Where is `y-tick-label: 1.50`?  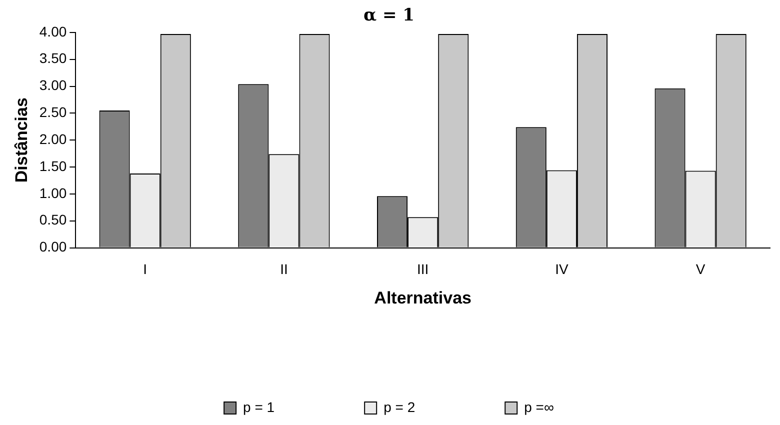
y-tick-label: 1.50 is located at coordinates (53, 166).